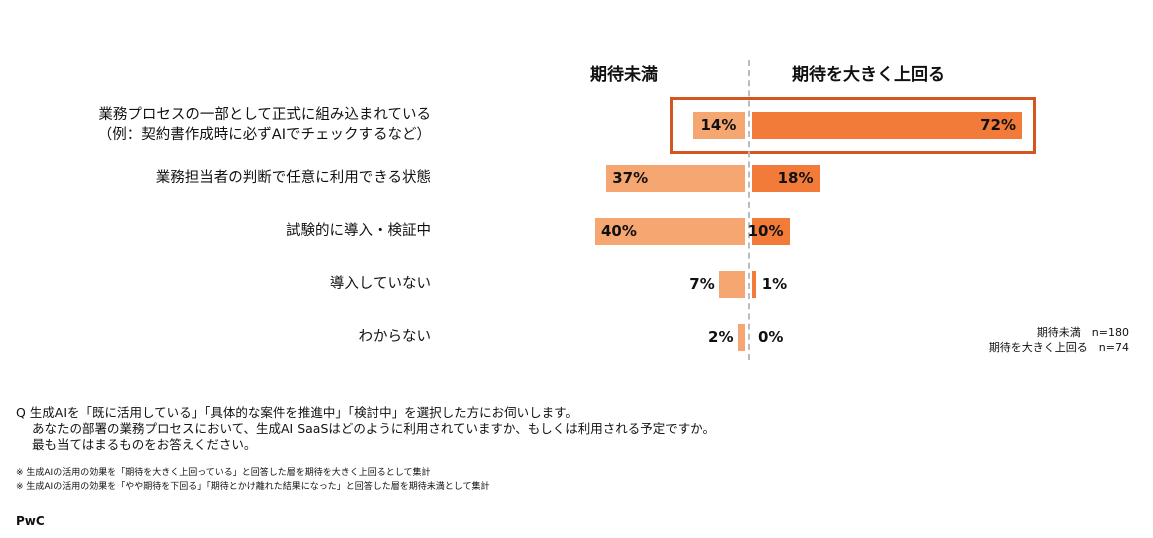 This screenshot has width=1153, height=538. I want to click on center-axis, so click(749, 210).